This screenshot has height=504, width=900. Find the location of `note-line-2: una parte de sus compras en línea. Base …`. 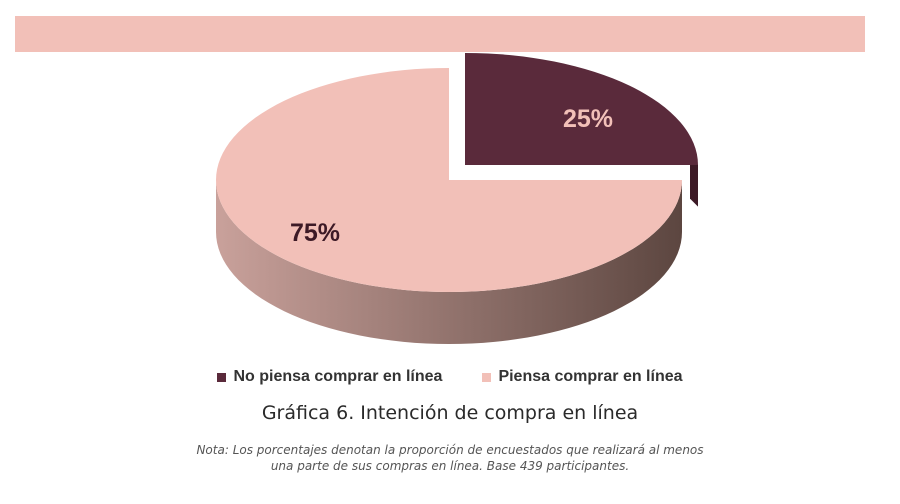

note-line-2: una parte de sus compras en línea. Base … is located at coordinates (450, 466).